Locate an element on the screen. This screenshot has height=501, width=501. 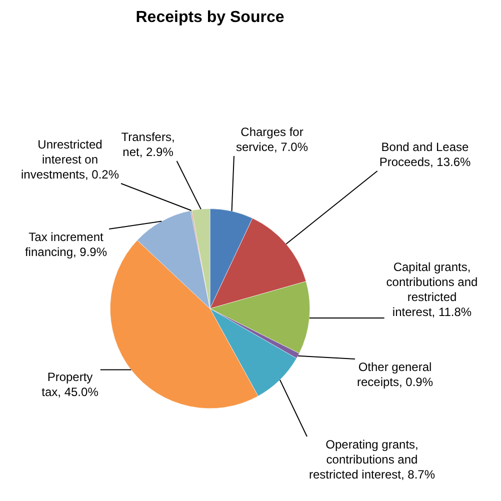
slice-label: Capital grants, contributions and restricted interest, 11.8% is located at coordinates (432, 289).